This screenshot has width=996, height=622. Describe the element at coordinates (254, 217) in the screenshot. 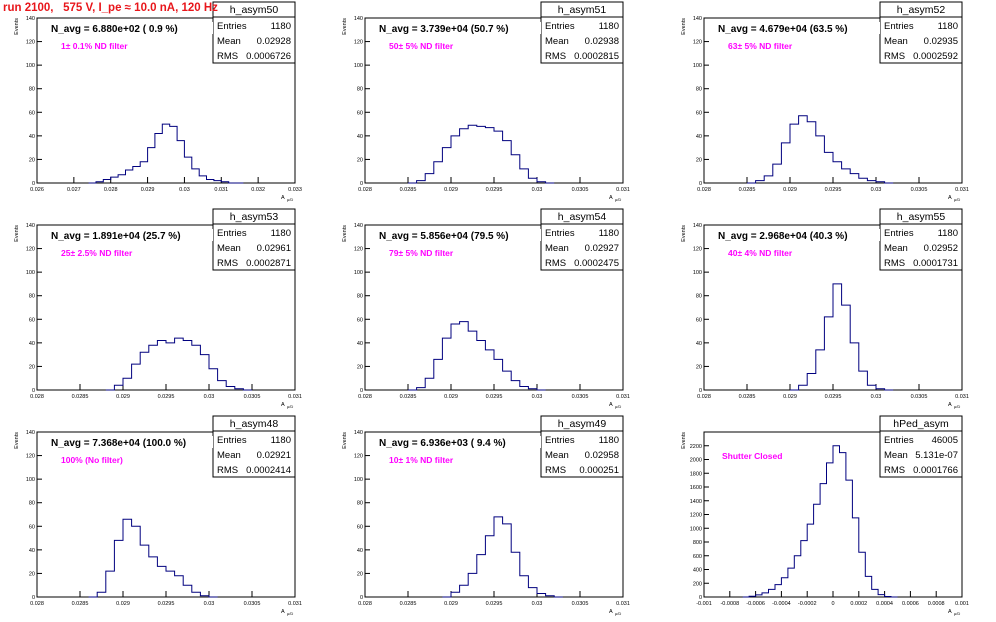

I see `stats-title: h_asym53` at that location.